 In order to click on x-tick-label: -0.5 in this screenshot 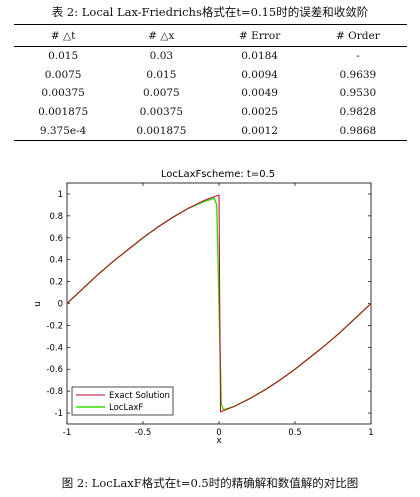, I will do `click(143, 433)`.